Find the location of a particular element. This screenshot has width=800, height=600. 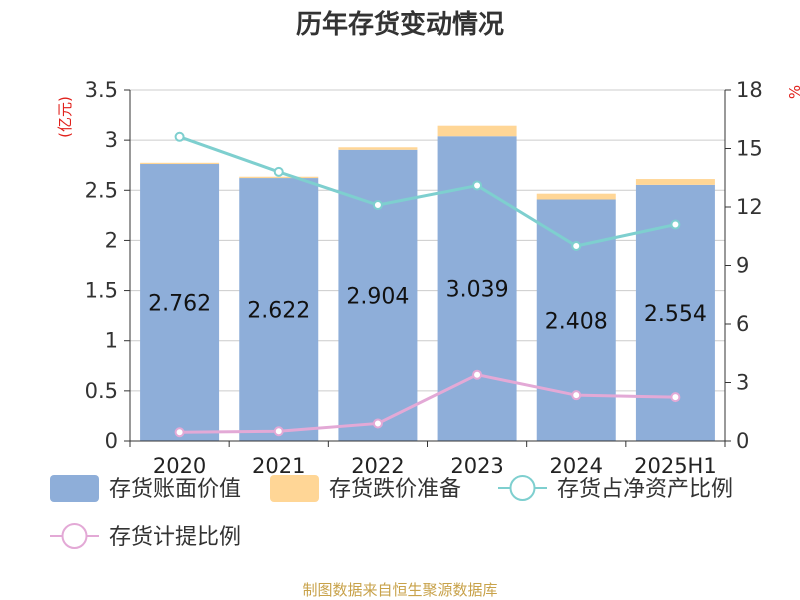

left-tick-label: 1 is located at coordinates (111, 341).